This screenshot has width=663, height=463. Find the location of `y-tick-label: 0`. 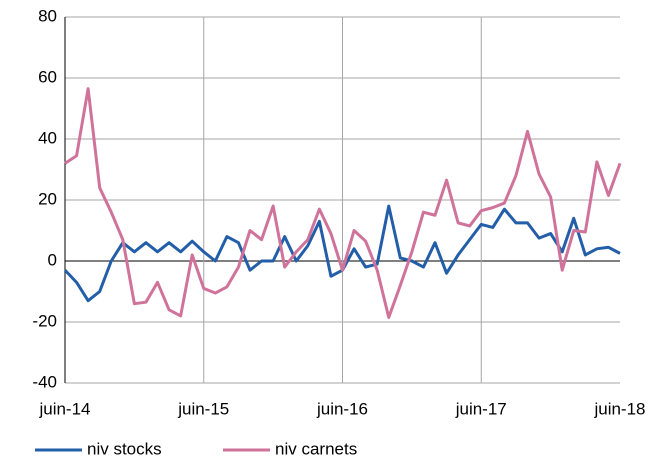

y-tick-label: 0 is located at coordinates (52, 259).